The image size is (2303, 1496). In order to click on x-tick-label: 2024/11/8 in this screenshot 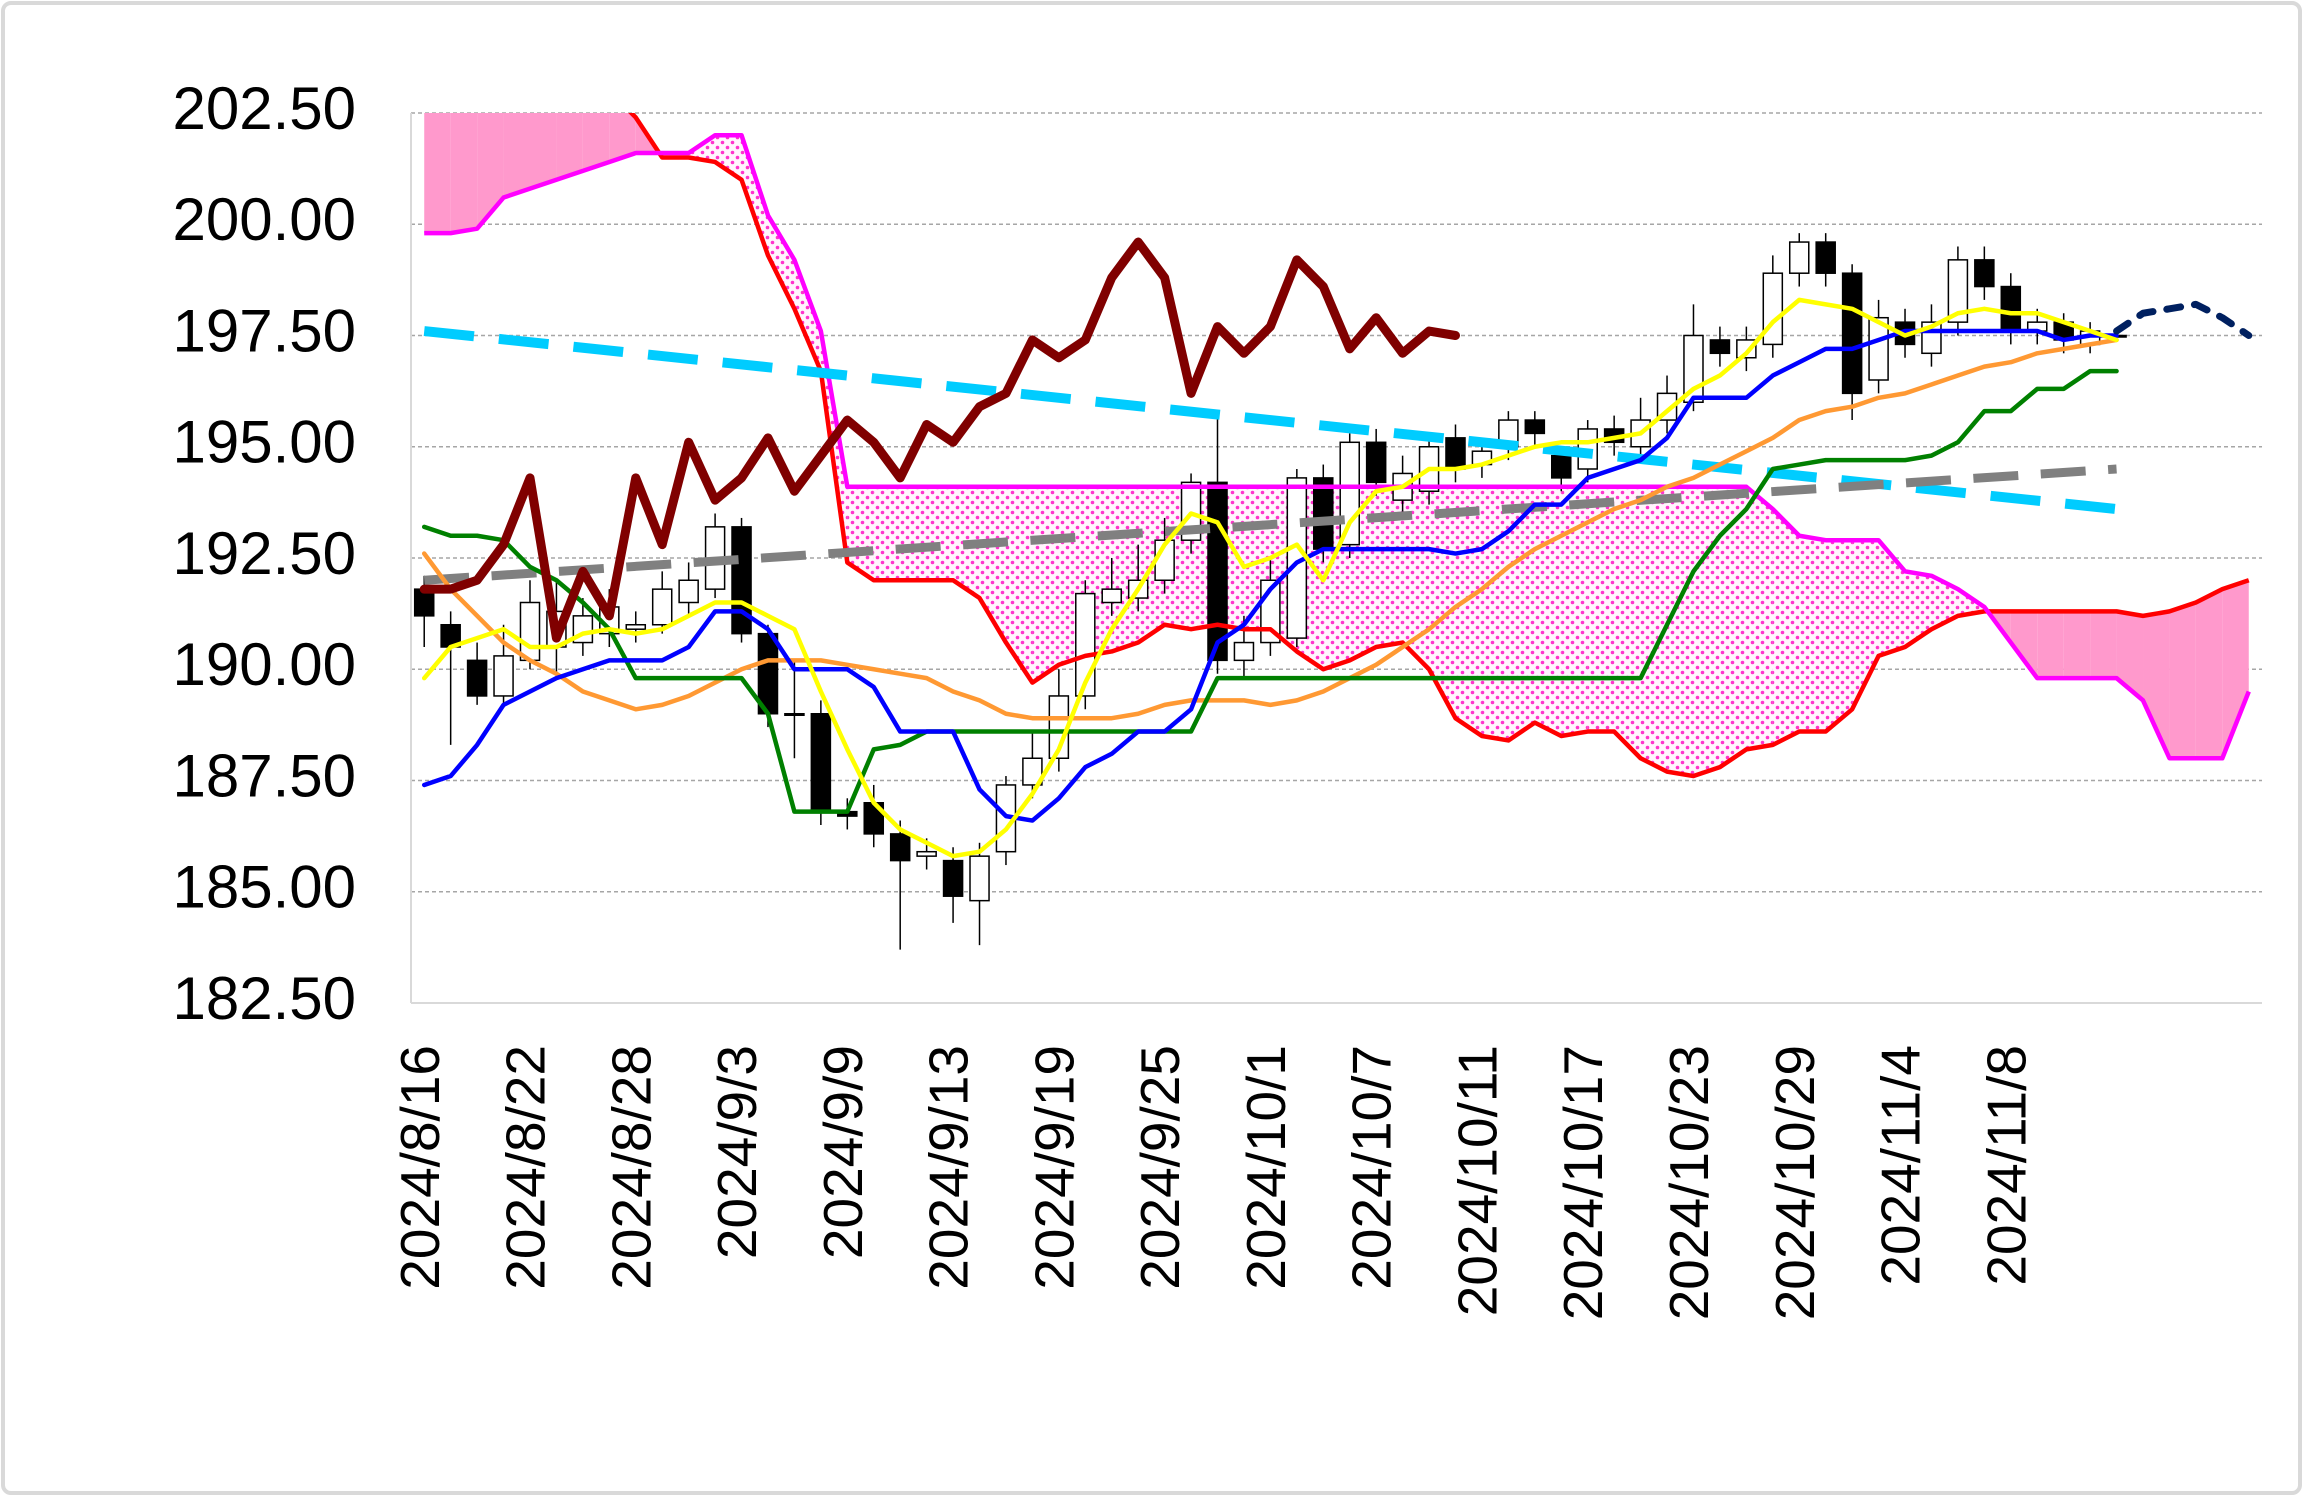, I will do `click(2006, 1165)`.